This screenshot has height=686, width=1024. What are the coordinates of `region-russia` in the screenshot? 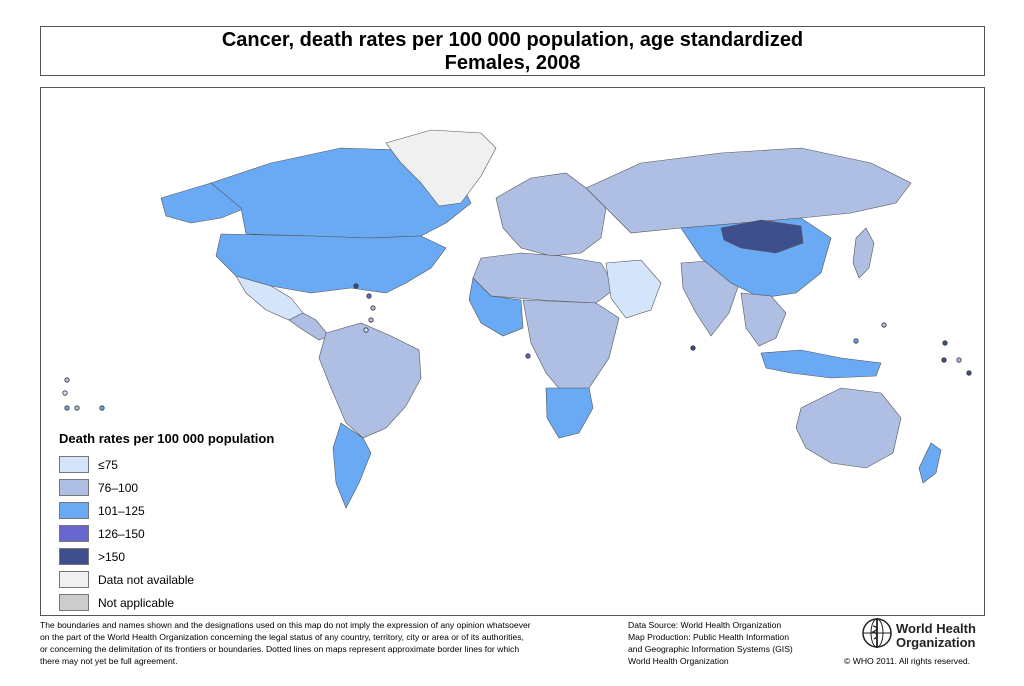 It's located at (748, 190).